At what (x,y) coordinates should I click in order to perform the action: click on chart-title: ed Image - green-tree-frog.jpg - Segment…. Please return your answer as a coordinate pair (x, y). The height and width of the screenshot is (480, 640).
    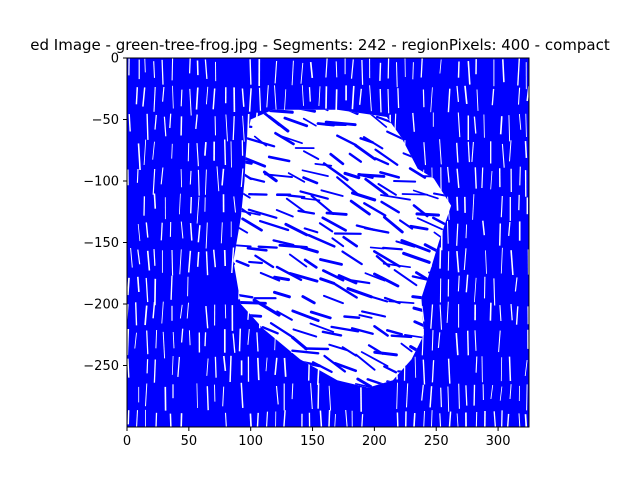
    Looking at the image, I should click on (320, 45).